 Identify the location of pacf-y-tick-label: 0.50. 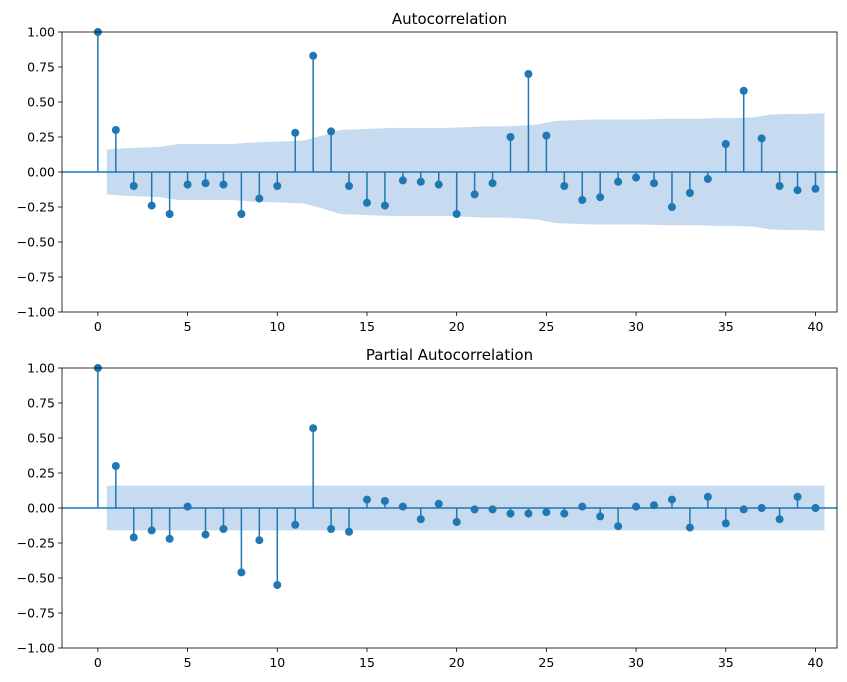
(41, 438).